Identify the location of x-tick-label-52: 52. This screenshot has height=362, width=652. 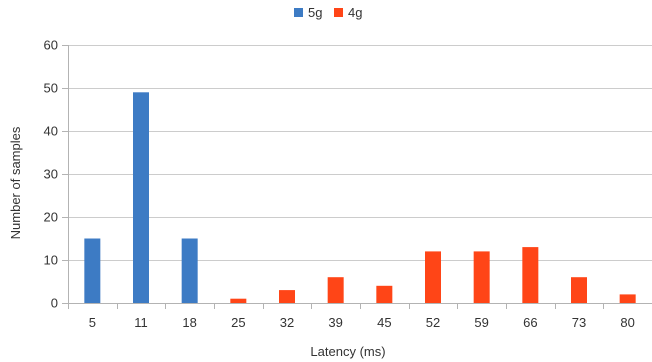
(433, 322).